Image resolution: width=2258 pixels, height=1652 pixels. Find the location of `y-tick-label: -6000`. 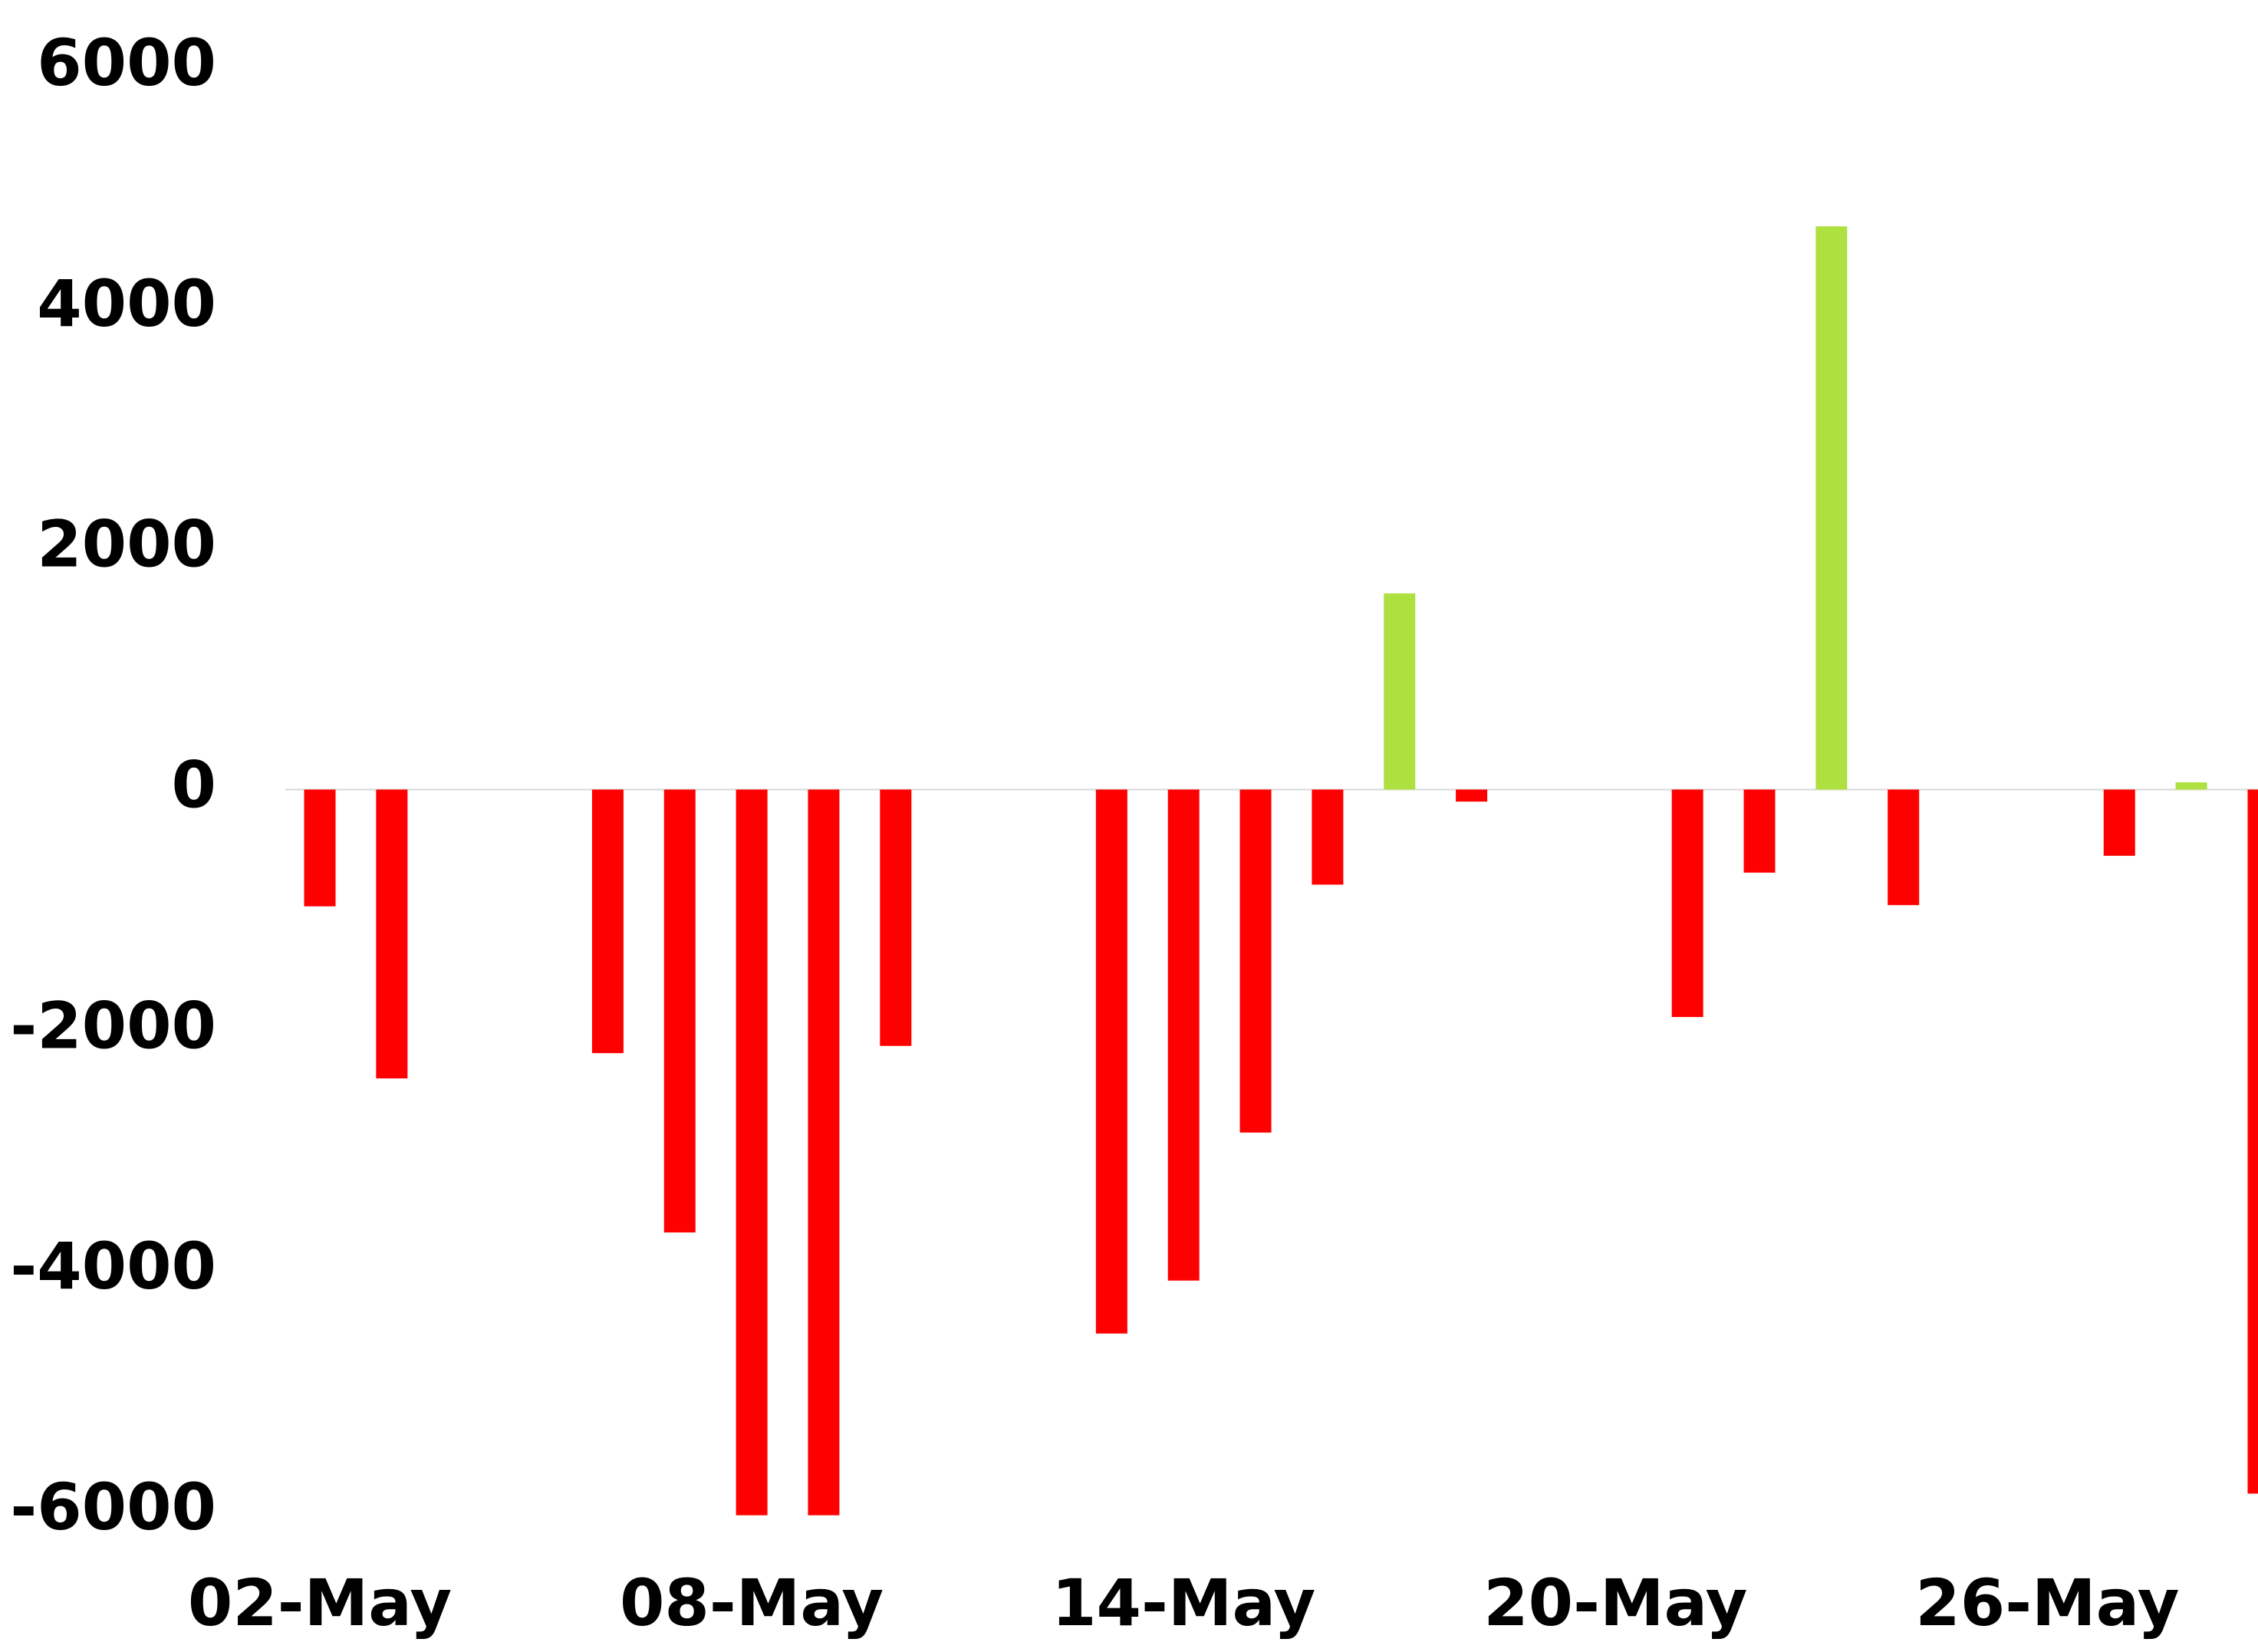

y-tick-label: -6000 is located at coordinates (113, 1507).